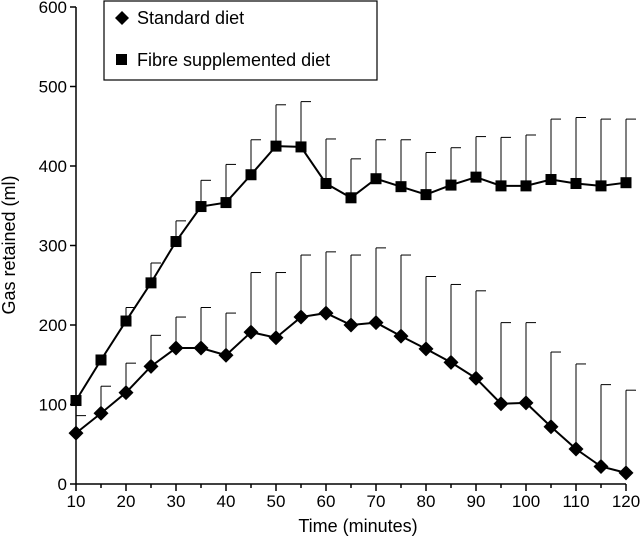  Describe the element at coordinates (233, 60) in the screenshot. I see `legend-label-fibre-supplemented-diet: Fibre supplemented diet` at that location.